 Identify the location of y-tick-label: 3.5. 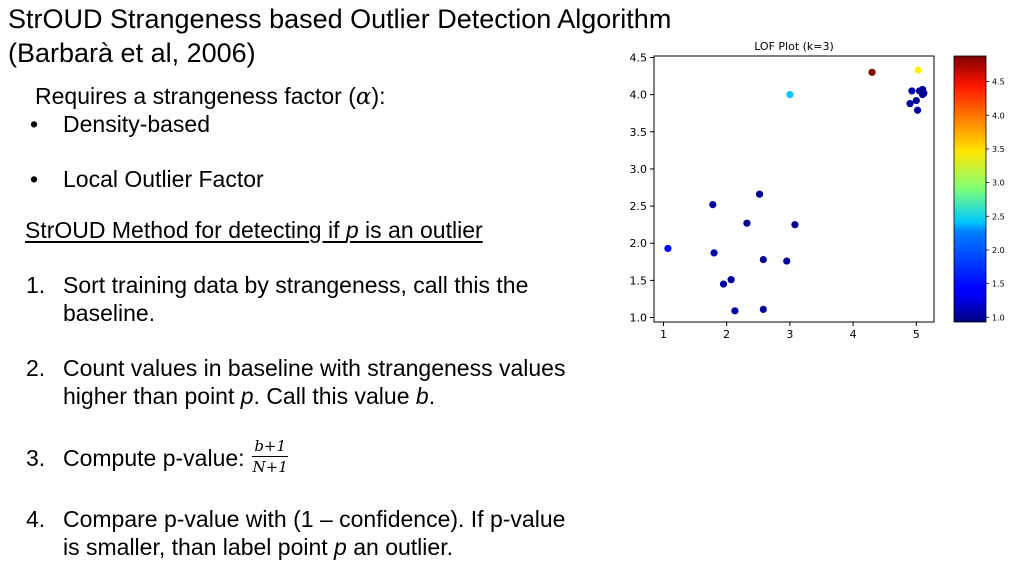
(639, 132).